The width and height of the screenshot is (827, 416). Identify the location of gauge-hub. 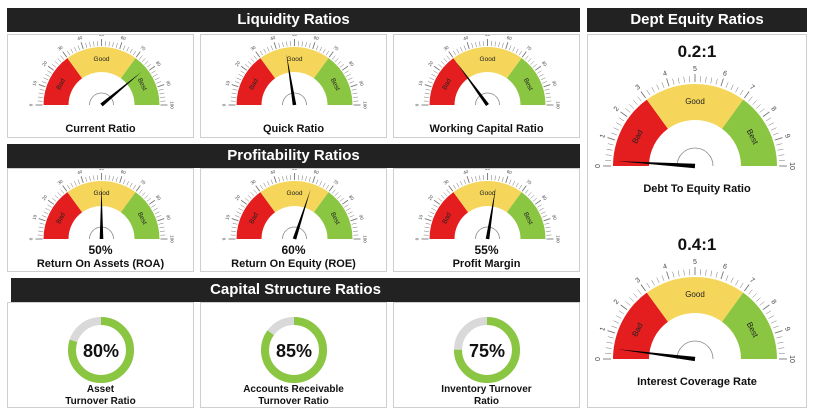
(695, 157).